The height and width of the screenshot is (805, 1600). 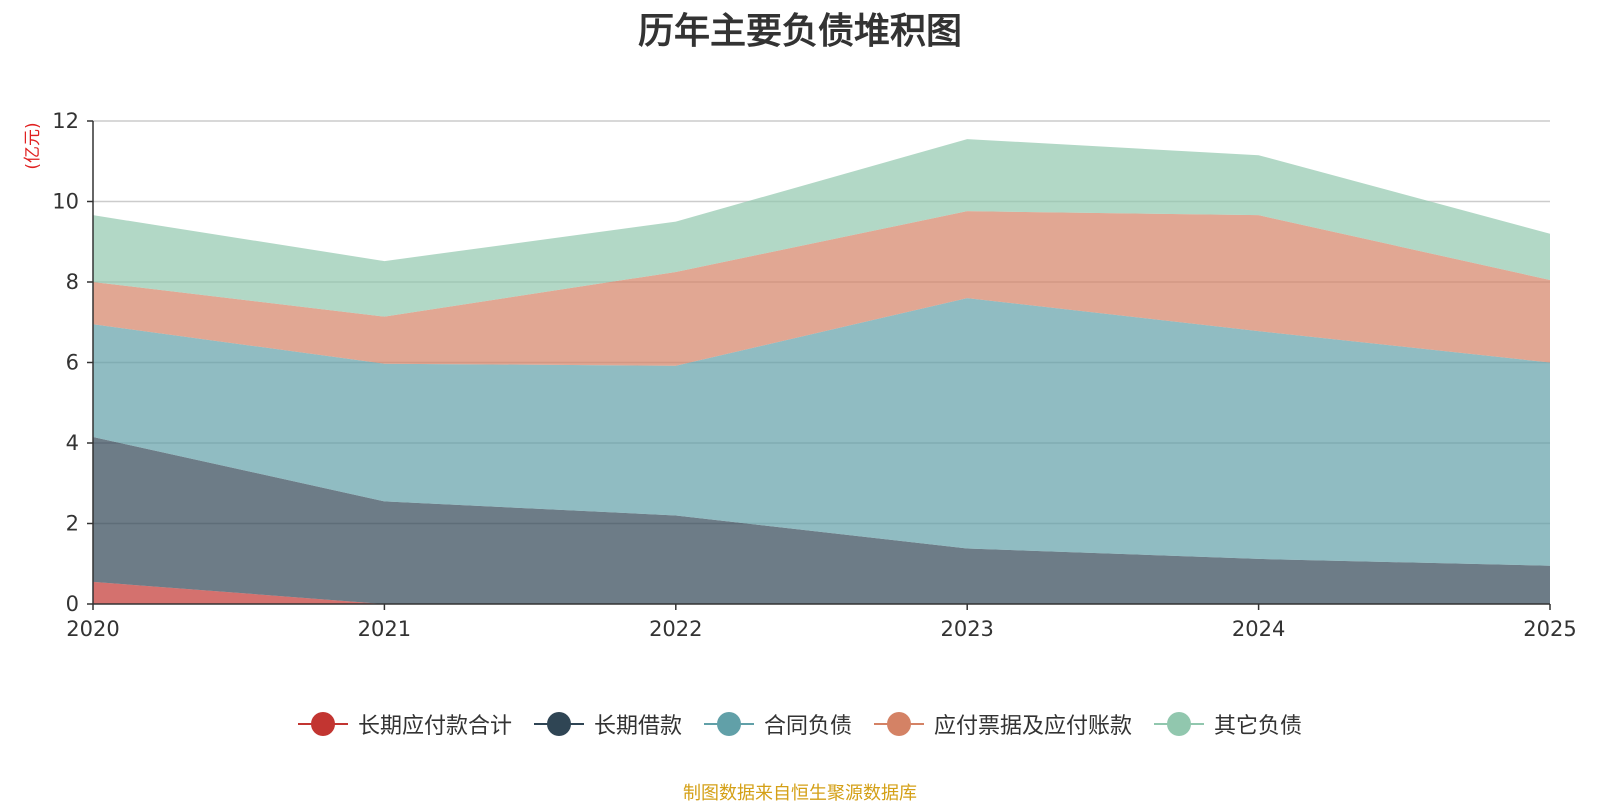 I want to click on legend-item-3: 合同负债, so click(x=777, y=724).